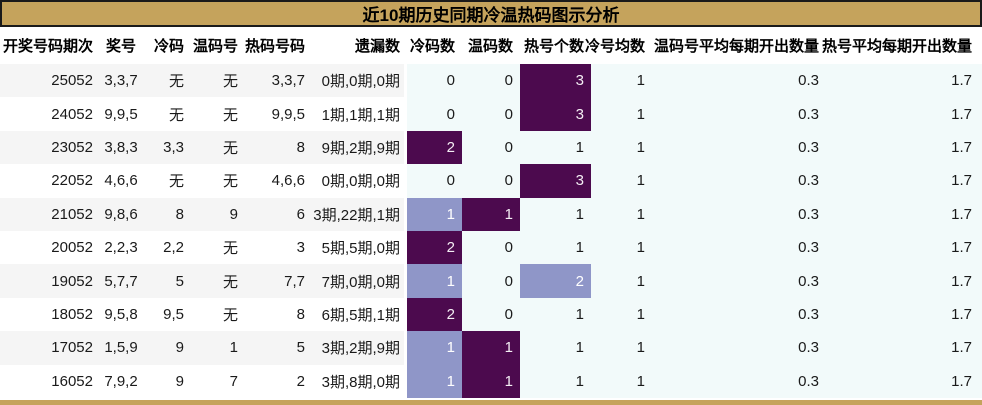 The width and height of the screenshot is (982, 405). I want to click on cell-warm-code: 1, so click(233, 348).